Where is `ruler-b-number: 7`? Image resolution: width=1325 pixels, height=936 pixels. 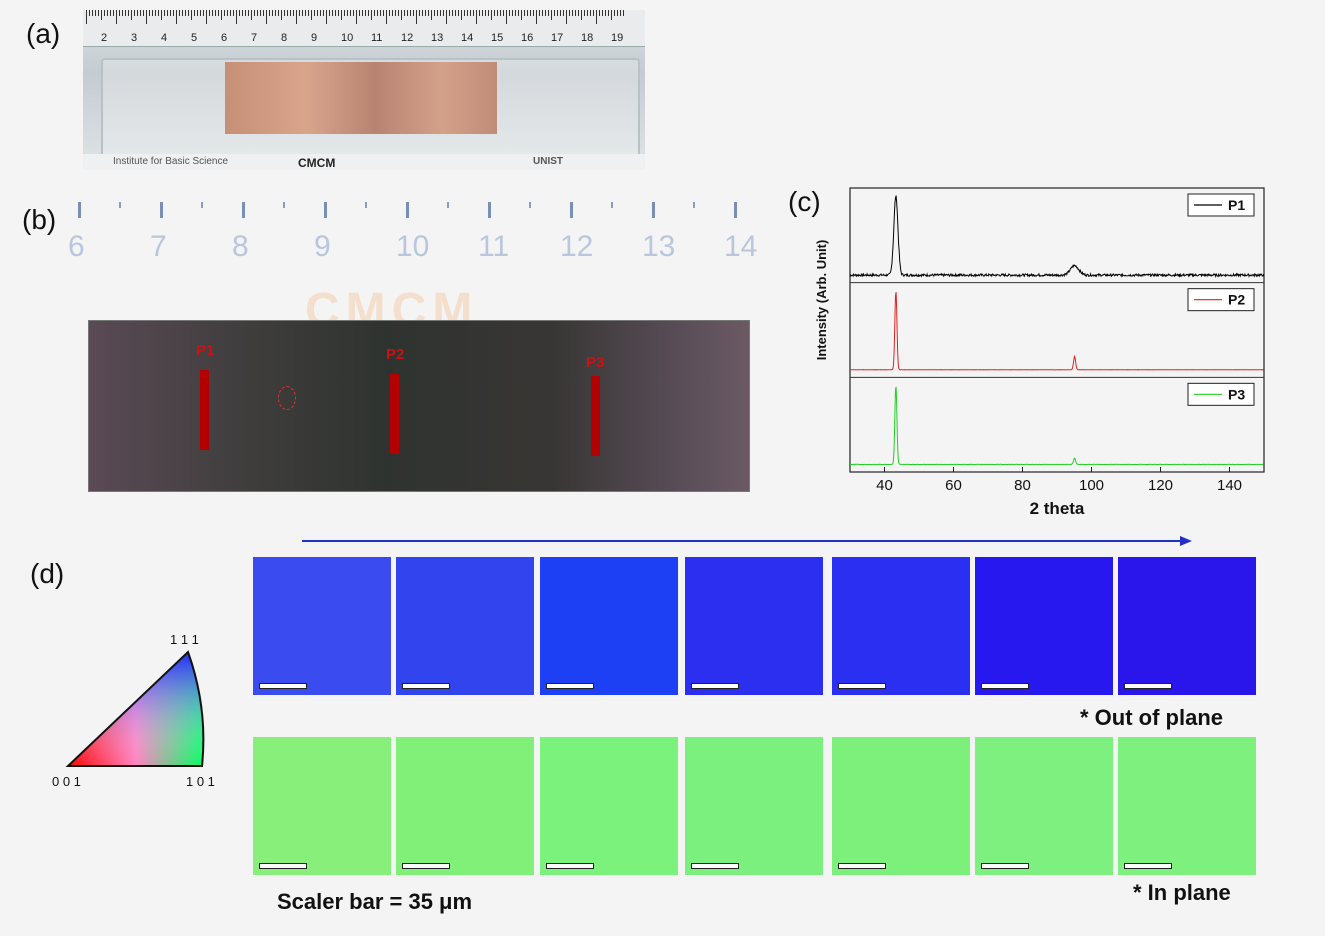
ruler-b-number: 7 is located at coordinates (158, 246).